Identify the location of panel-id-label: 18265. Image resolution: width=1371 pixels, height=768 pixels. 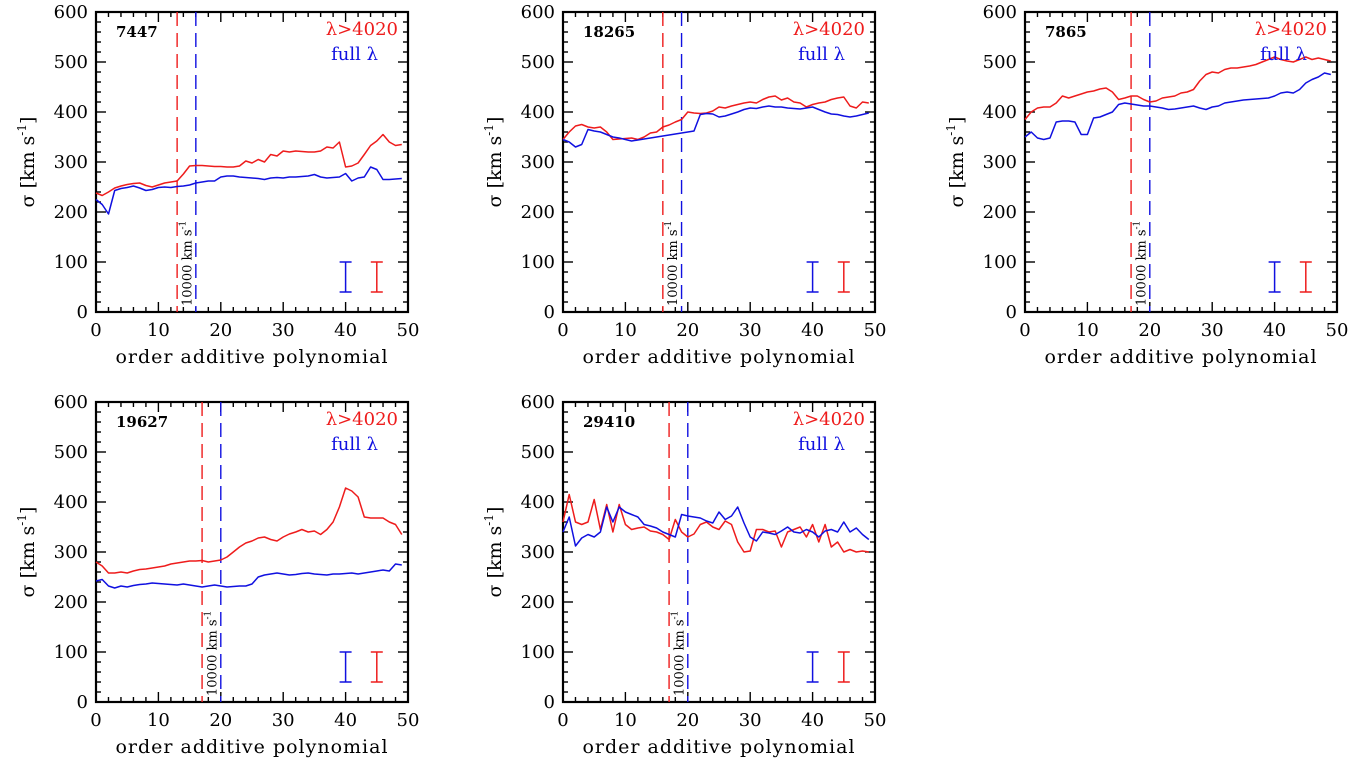
(609, 32).